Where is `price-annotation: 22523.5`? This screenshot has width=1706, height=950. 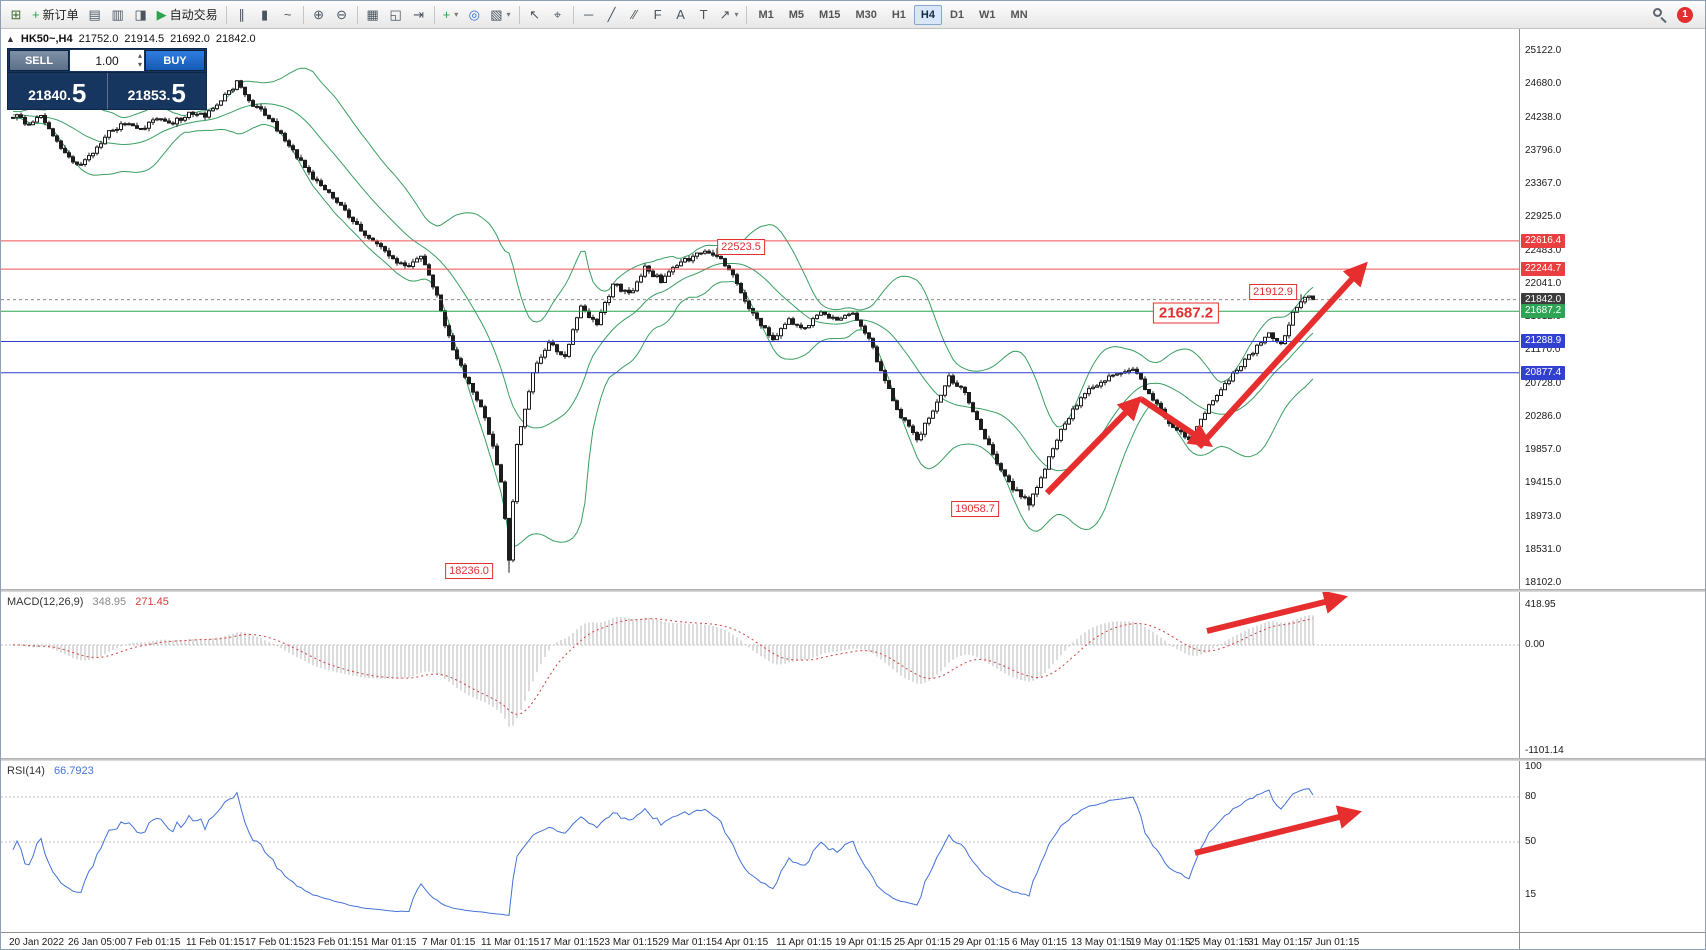
price-annotation: 22523.5 is located at coordinates (741, 247).